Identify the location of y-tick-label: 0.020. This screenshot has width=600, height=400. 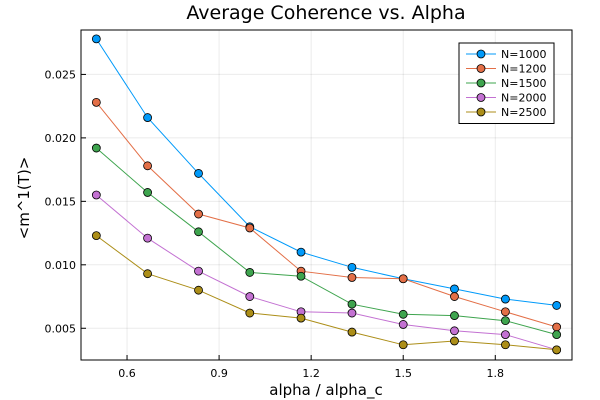
(61, 138).